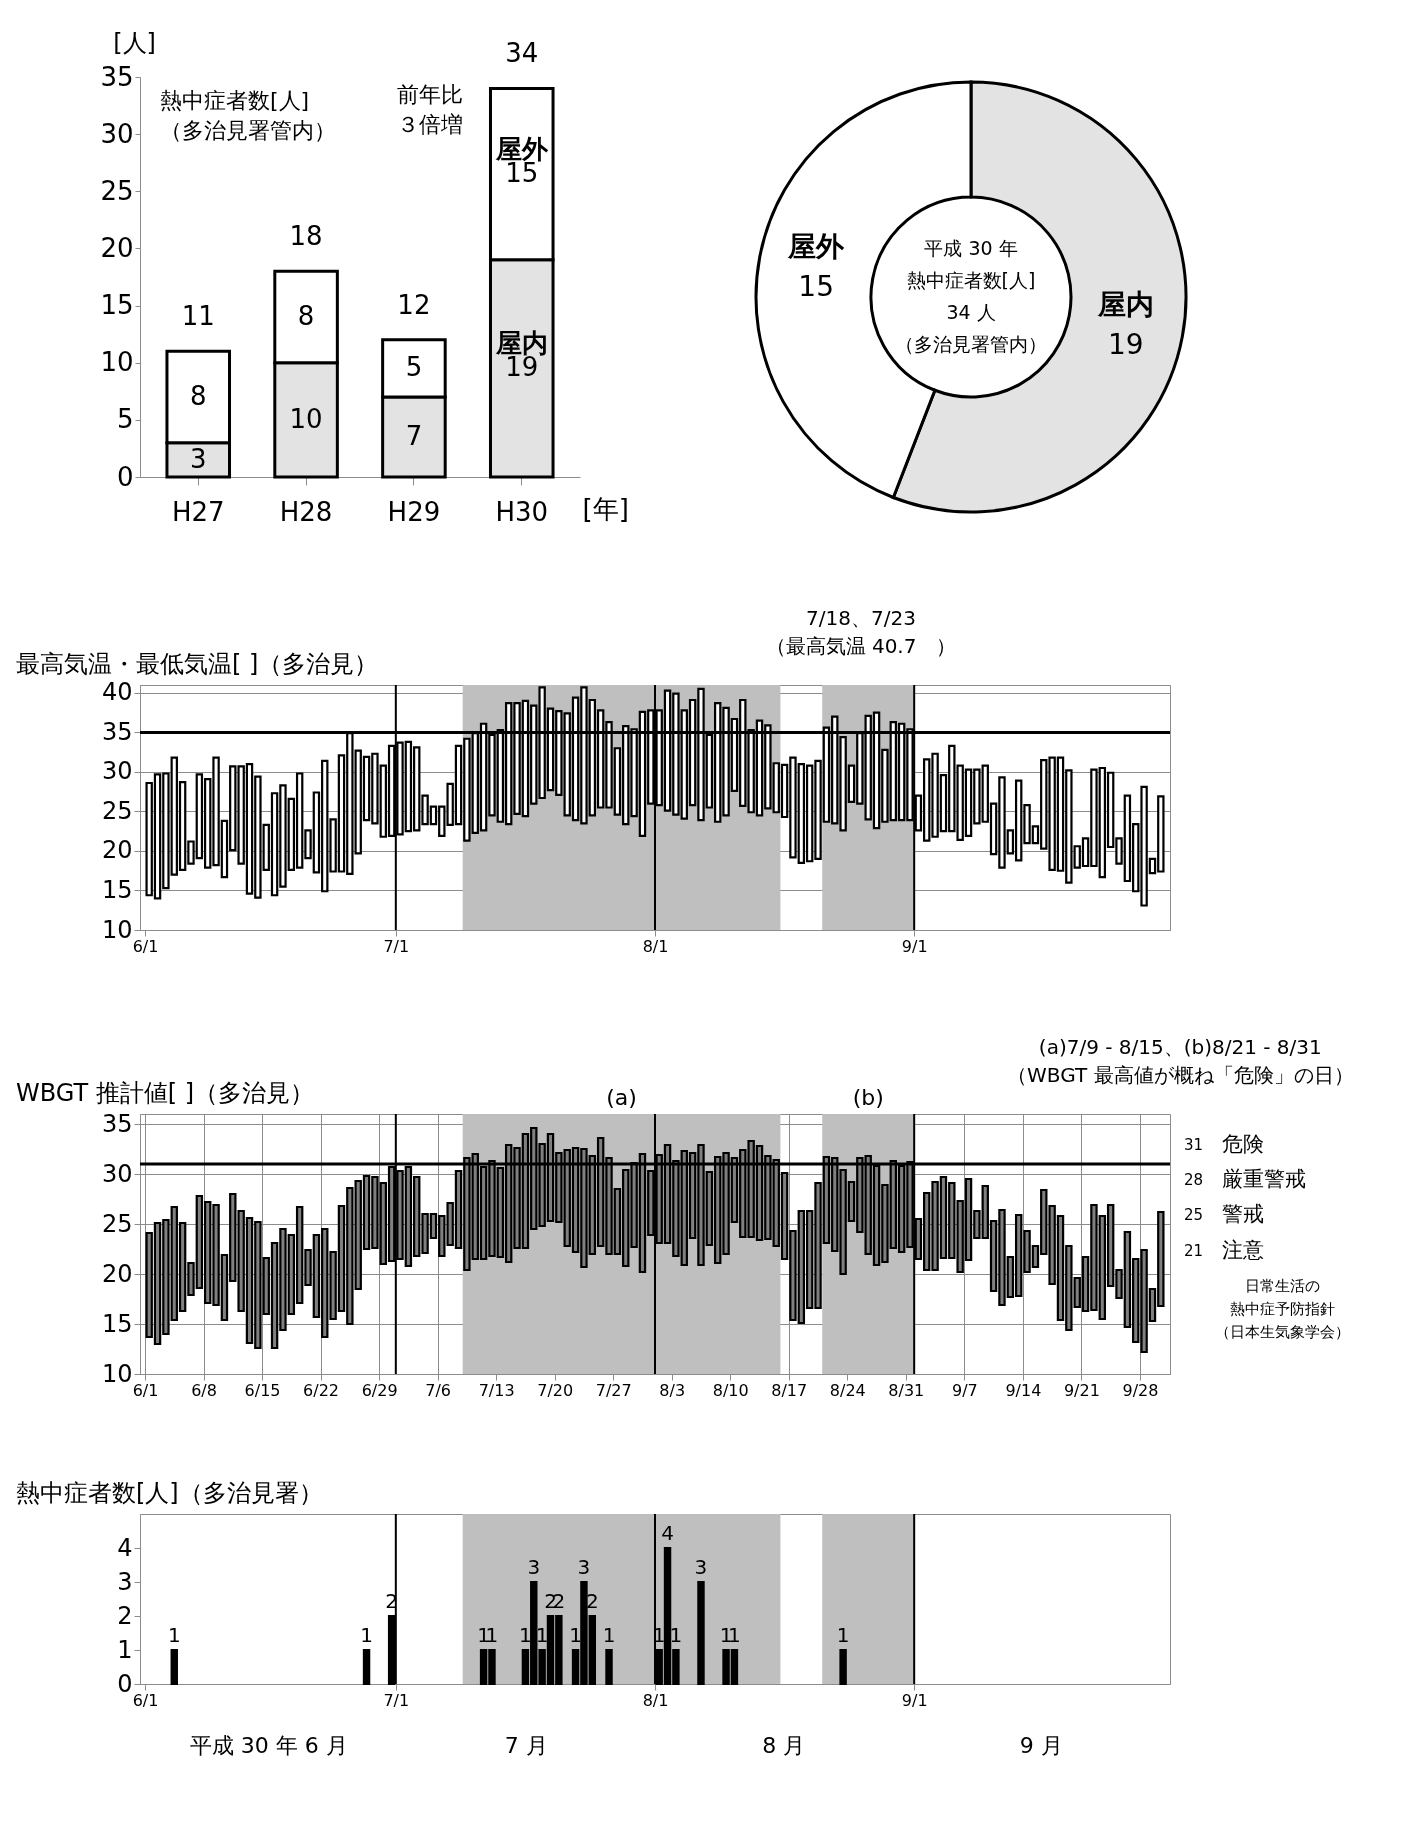 Image resolution: width=1427 pixels, height=1834 pixels. I want to click on total-label: 18, so click(306, 236).